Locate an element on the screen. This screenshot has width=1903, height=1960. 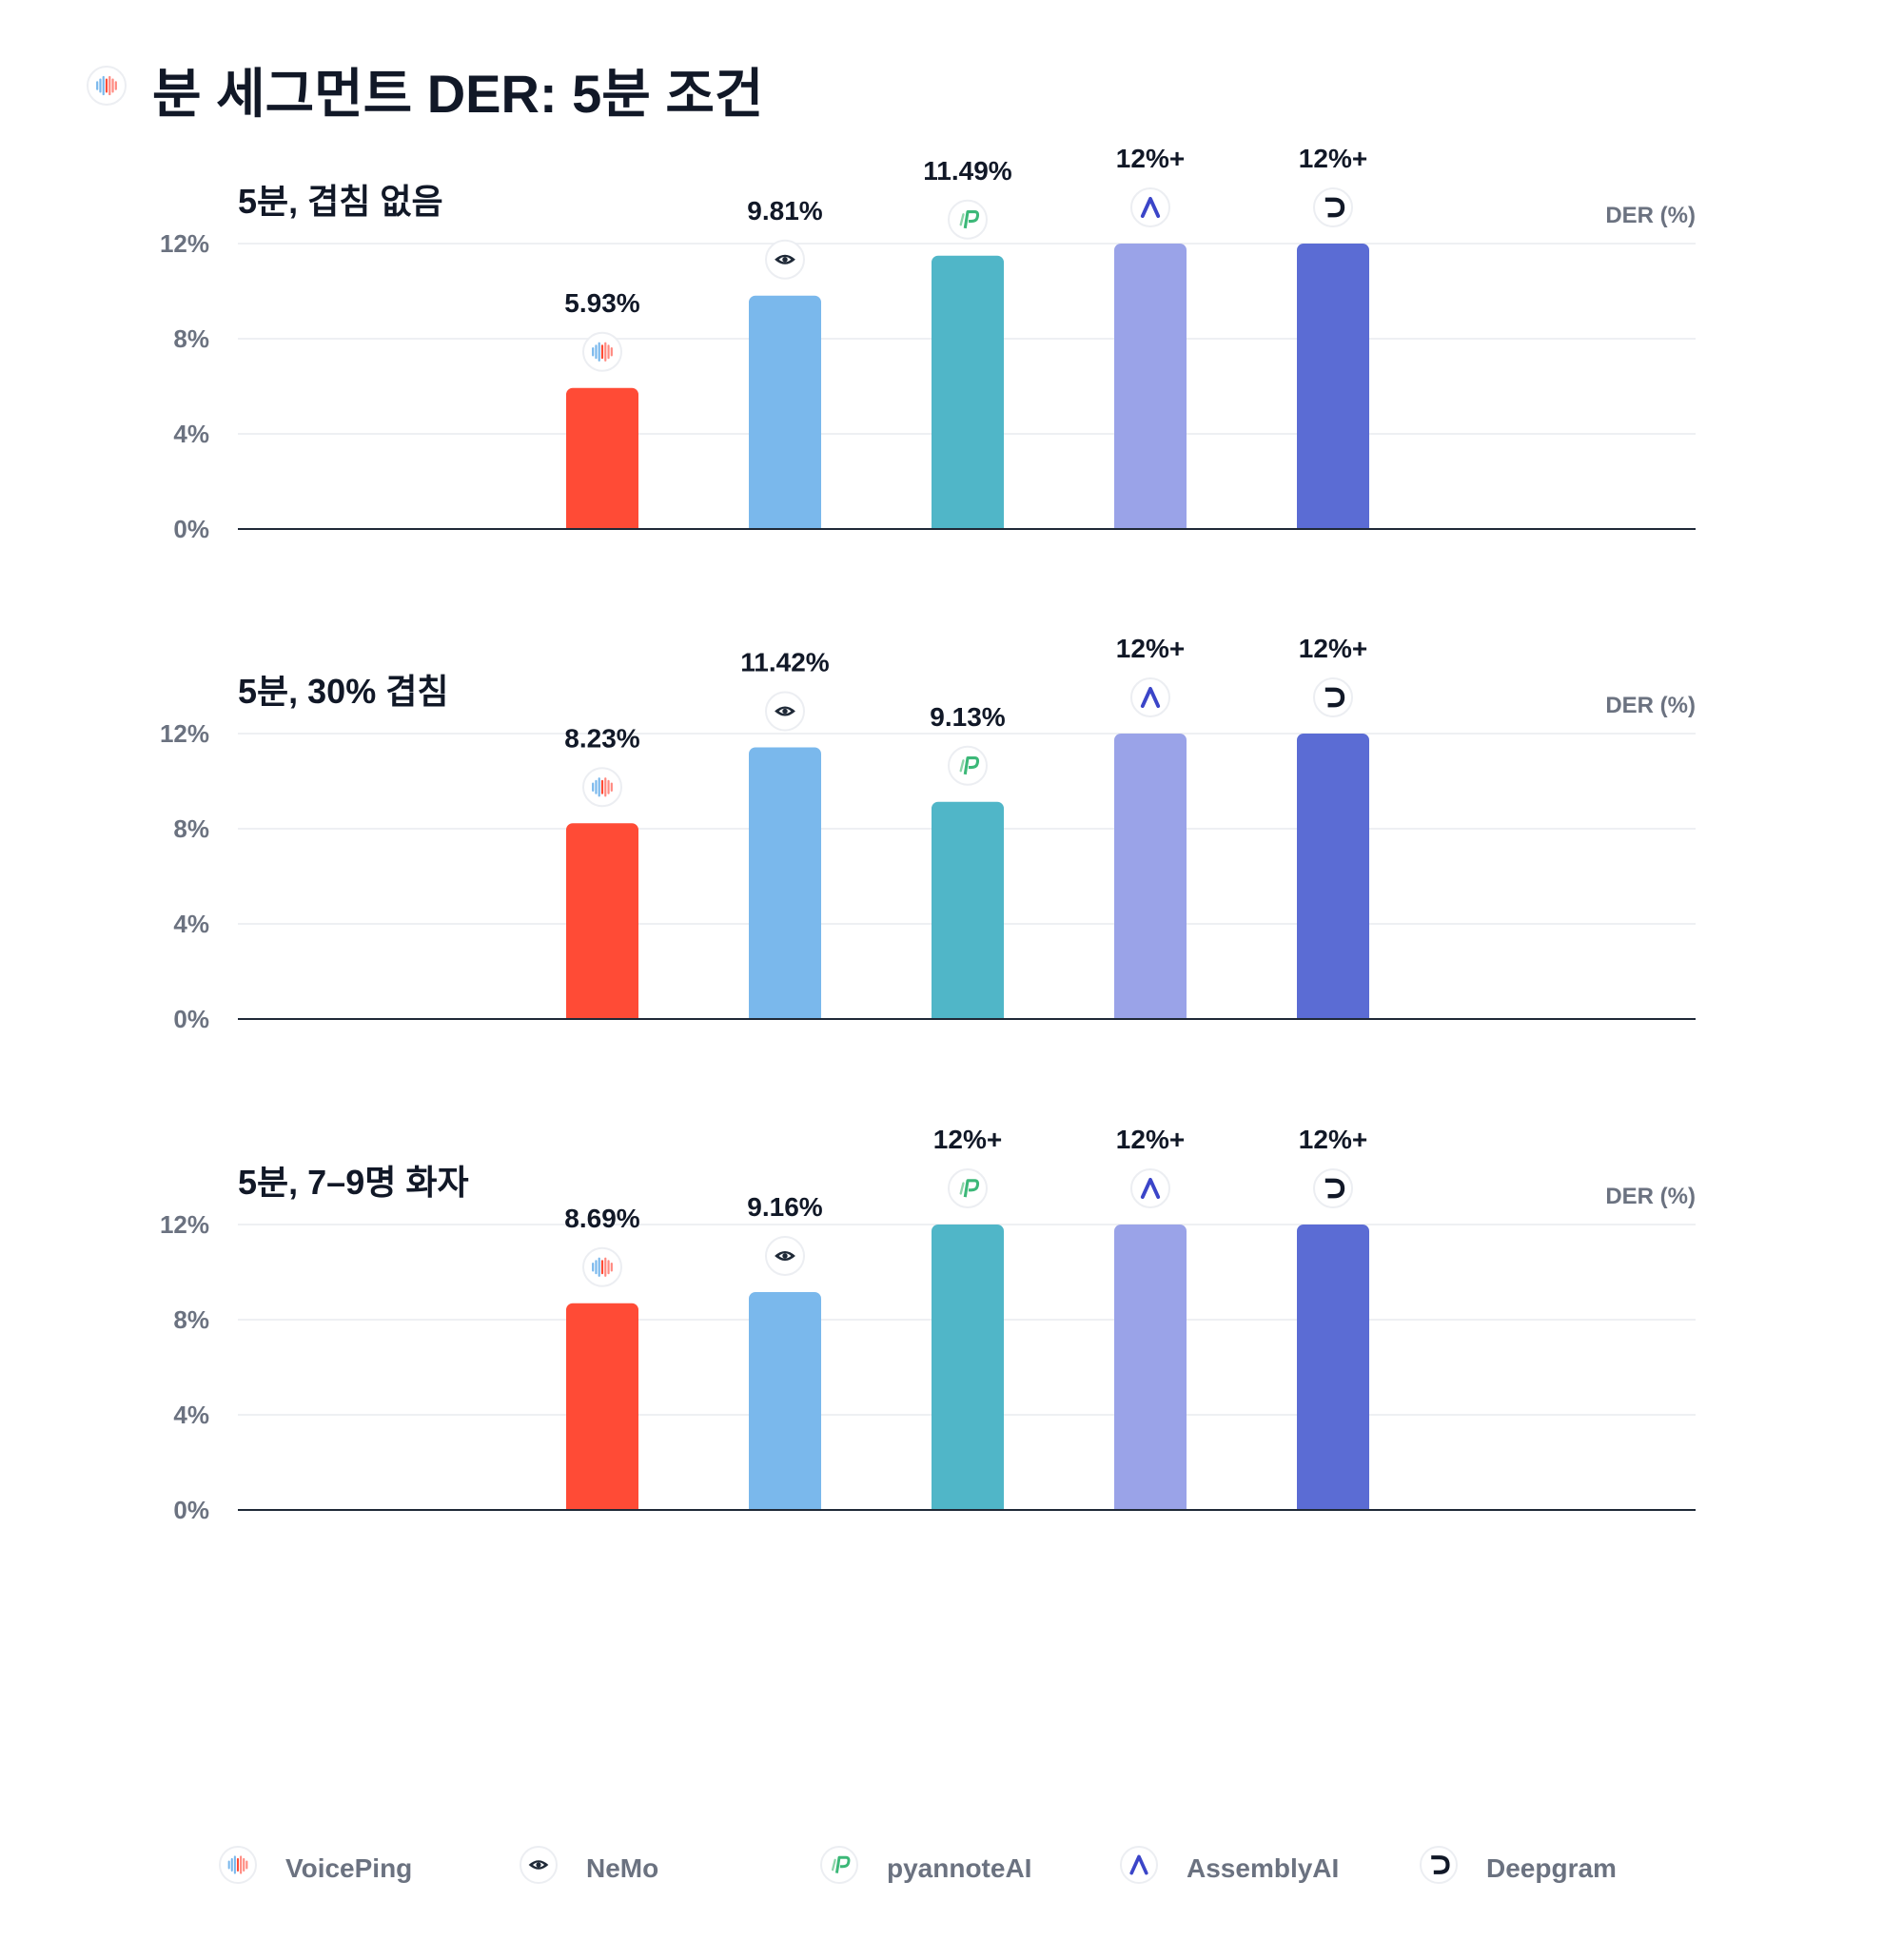
legend-item-nemo: NeMo is located at coordinates (589, 1865).